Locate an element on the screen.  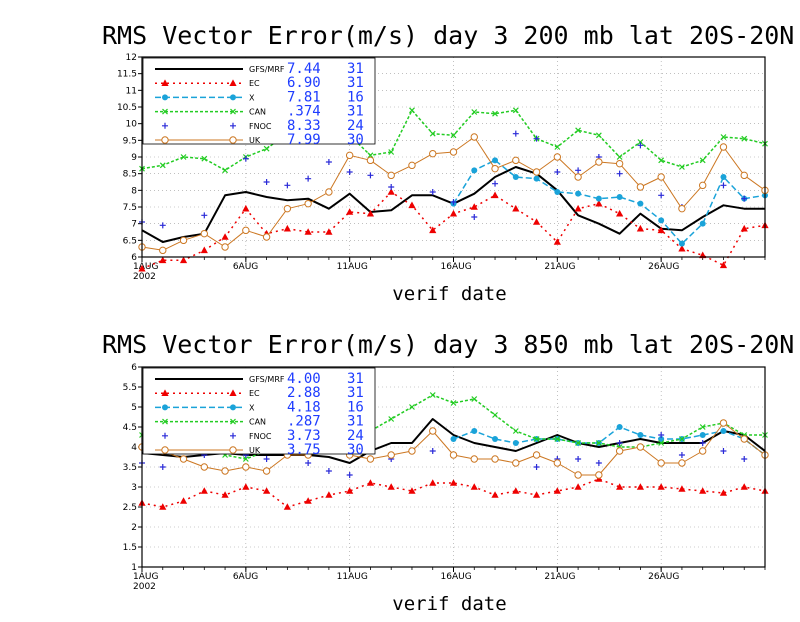
y-tick-label: 12 is located at coordinates (131, 58).